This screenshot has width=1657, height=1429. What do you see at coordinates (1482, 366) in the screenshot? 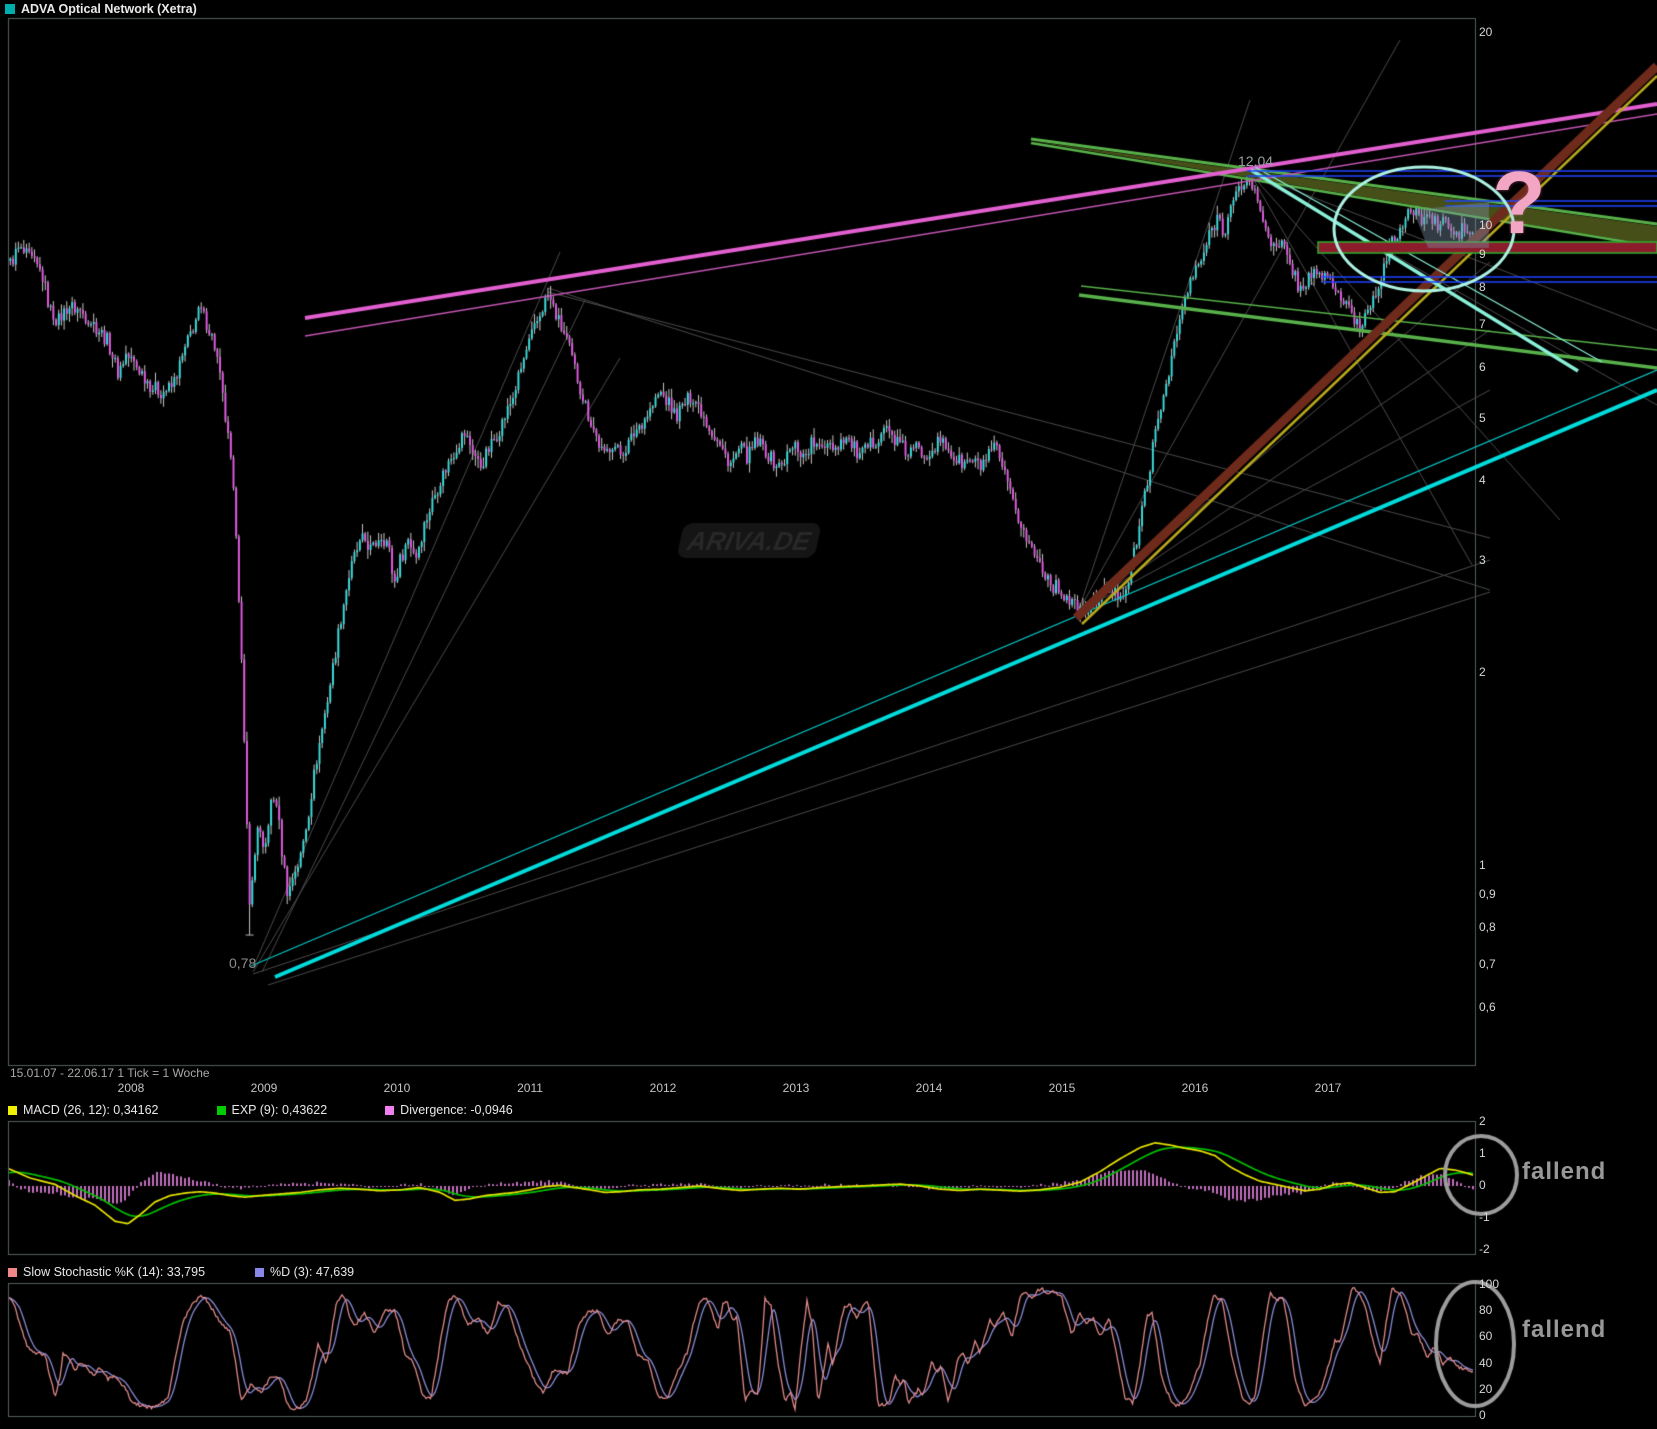
I see `price-axis-label: 6` at bounding box center [1482, 366].